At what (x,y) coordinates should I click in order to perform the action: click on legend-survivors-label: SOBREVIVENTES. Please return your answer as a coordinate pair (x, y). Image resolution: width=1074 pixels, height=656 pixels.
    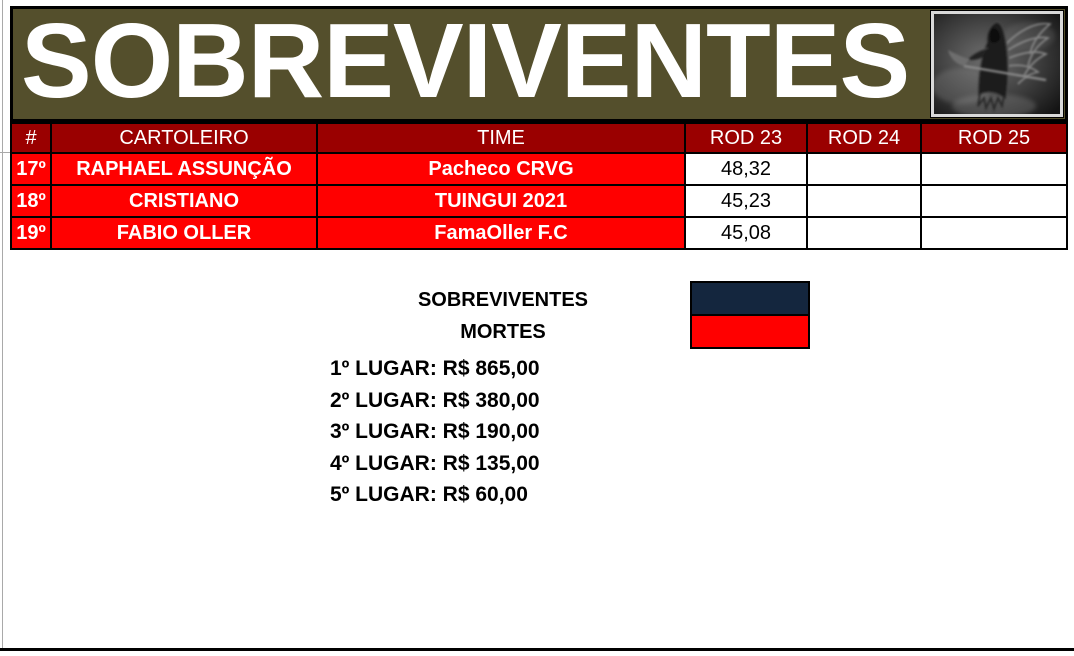
    Looking at the image, I should click on (503, 300).